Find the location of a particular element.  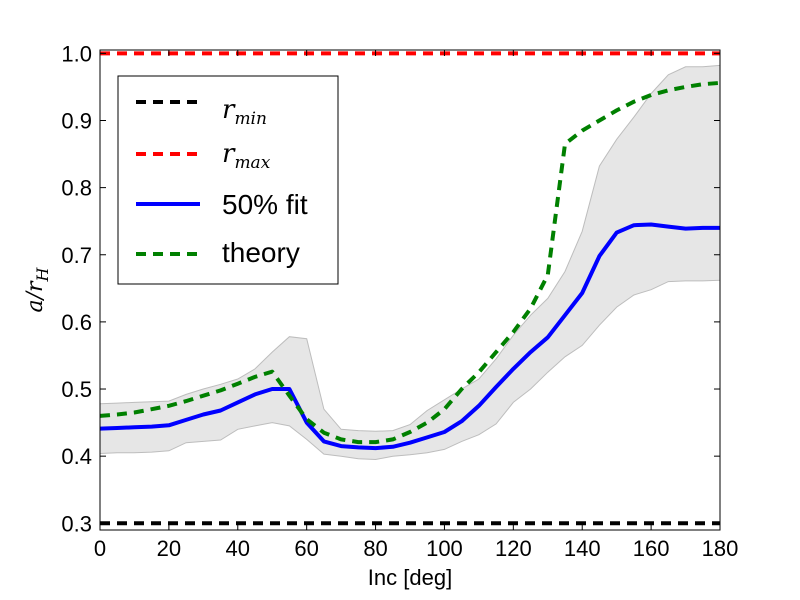

y-tick-label: 1.0 is located at coordinates (76, 53).